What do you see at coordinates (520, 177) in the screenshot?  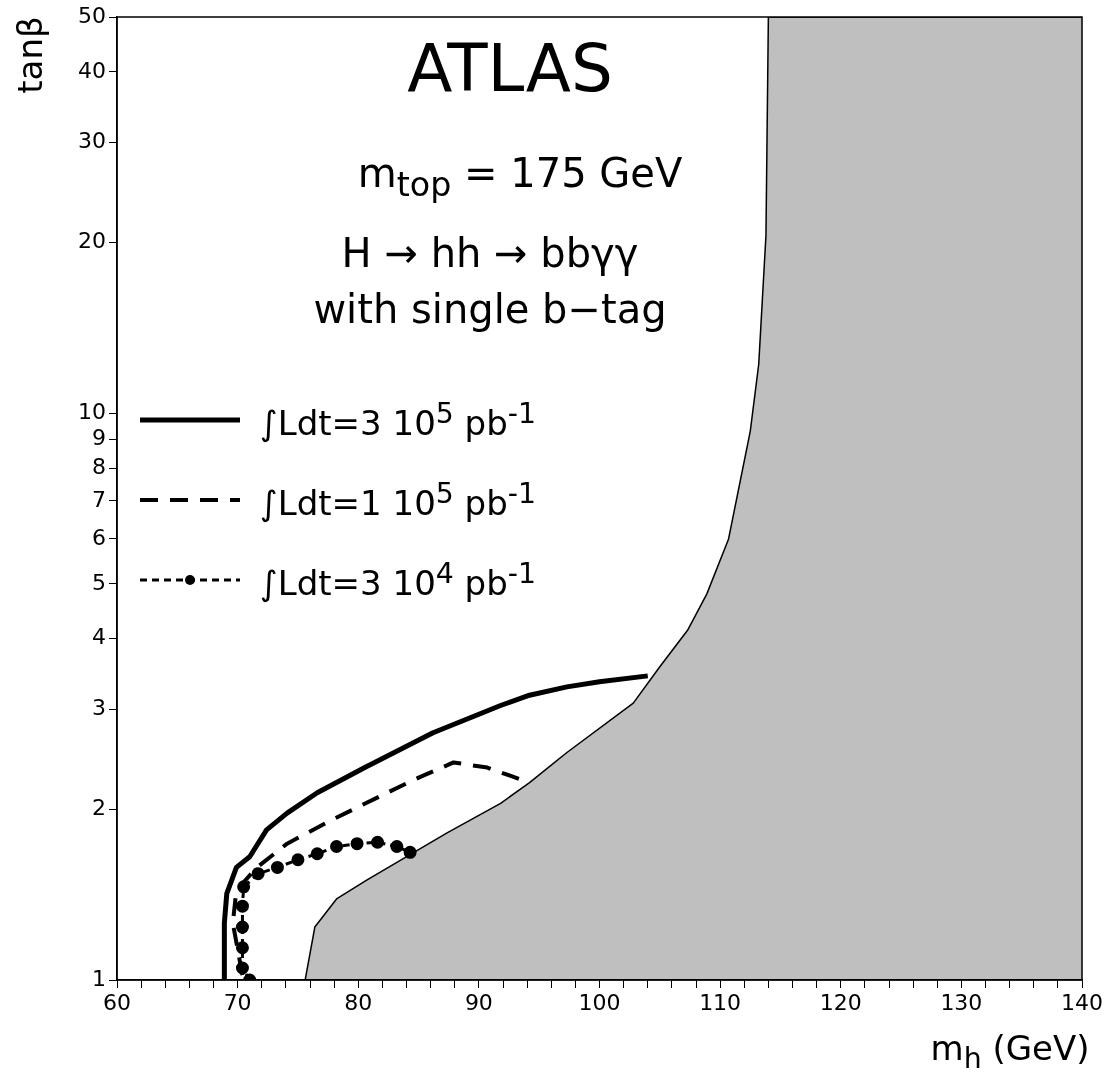 I see `text: m$_{top}$ = 175 GeV` at bounding box center [520, 177].